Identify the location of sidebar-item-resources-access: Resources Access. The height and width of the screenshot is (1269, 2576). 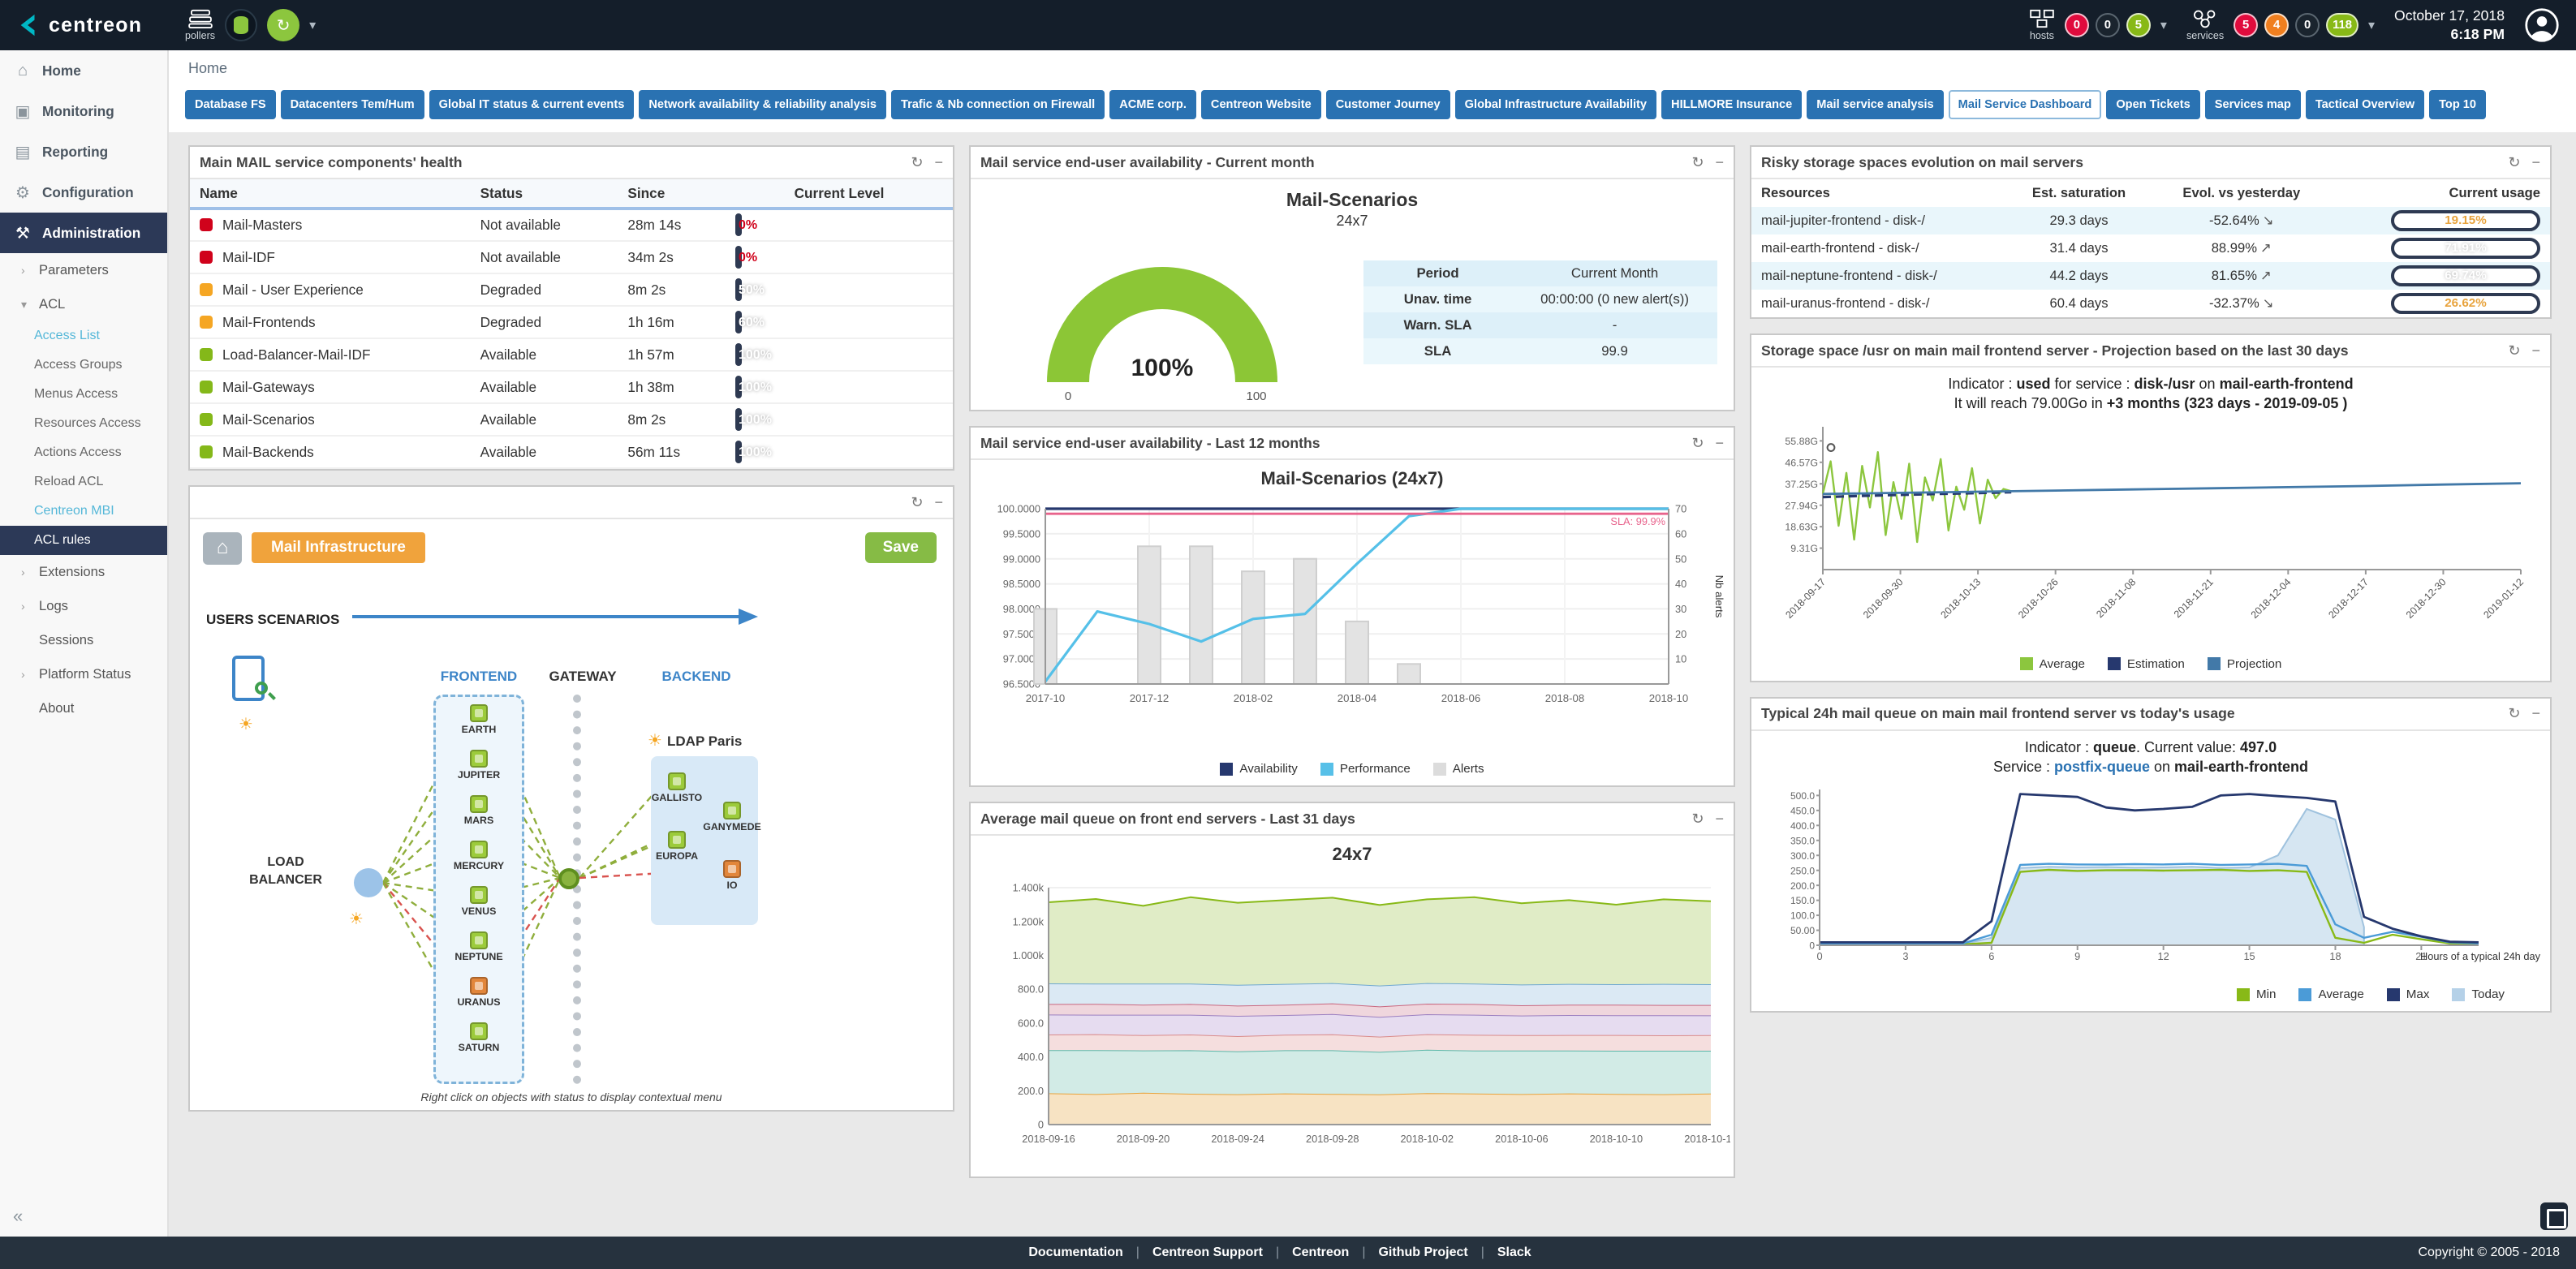
(87, 423).